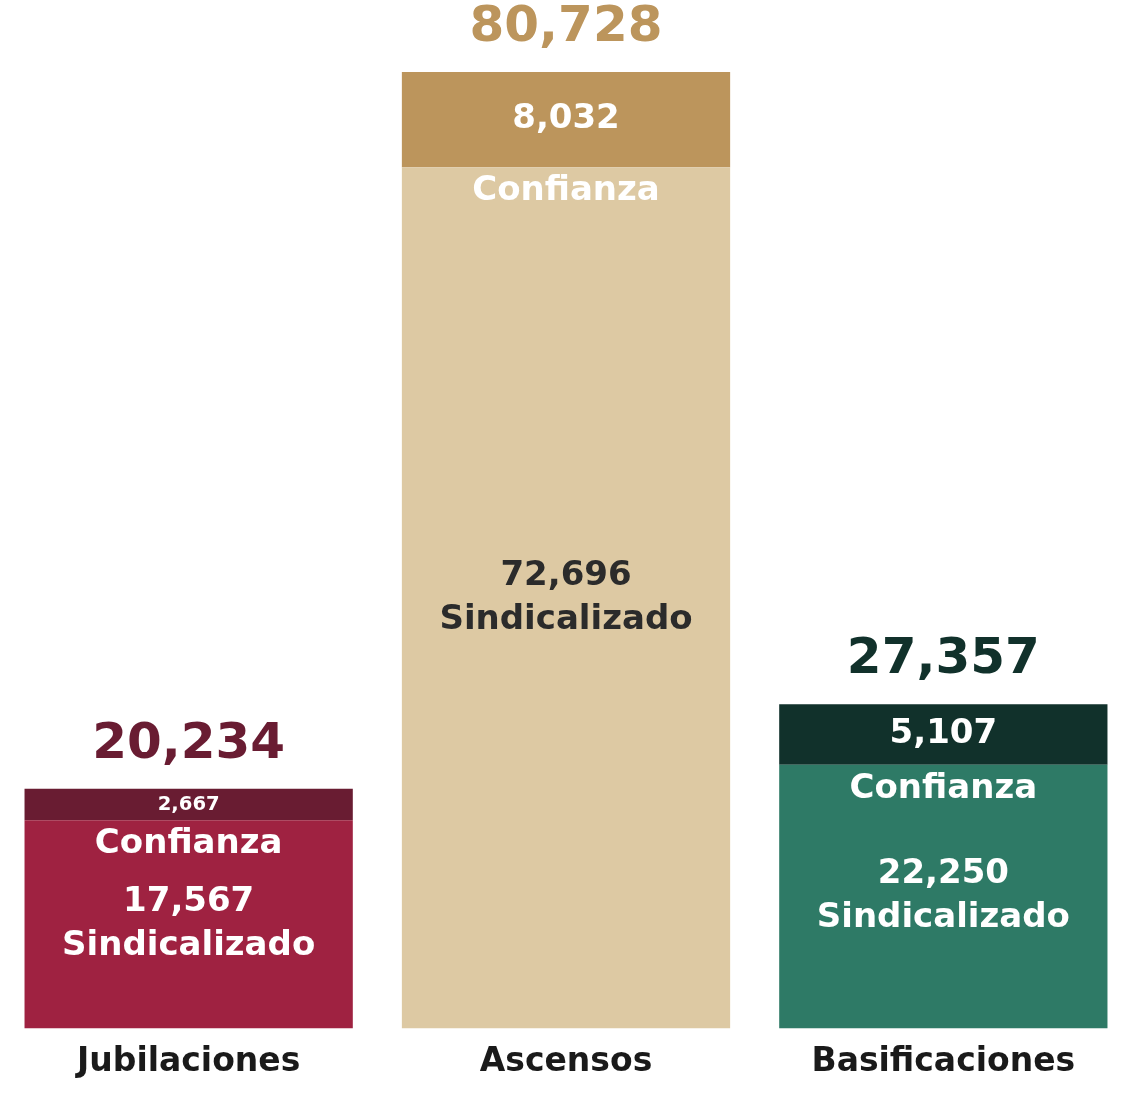 Image resolution: width=1132 pixels, height=1096 pixels. I want to click on series-label: Confianza, so click(566, 187).